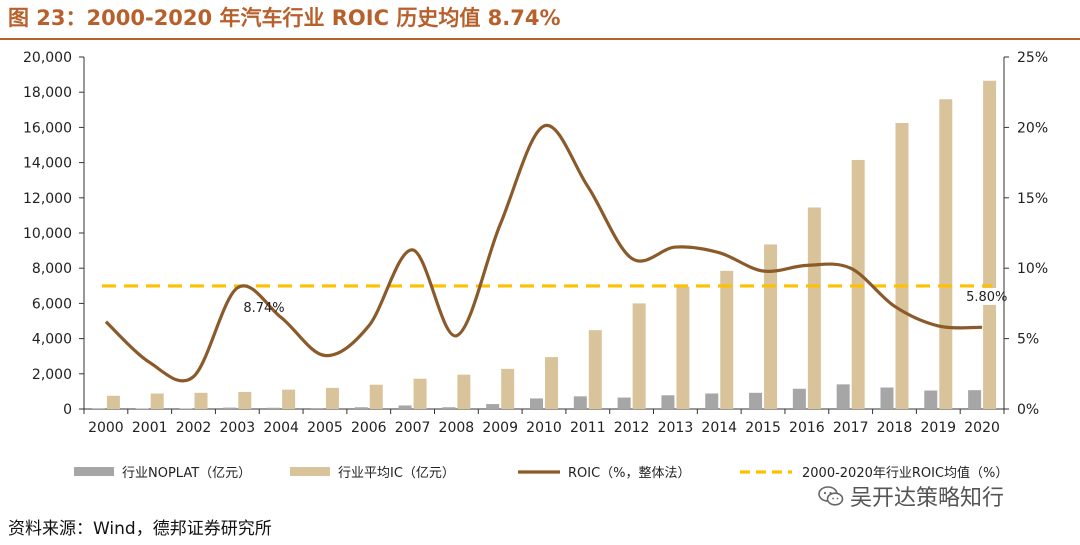 Image resolution: width=1080 pixels, height=545 pixels. Describe the element at coordinates (625, 301) in the screenshot. I see `labels-layer: 8.74% 5.80%` at that location.